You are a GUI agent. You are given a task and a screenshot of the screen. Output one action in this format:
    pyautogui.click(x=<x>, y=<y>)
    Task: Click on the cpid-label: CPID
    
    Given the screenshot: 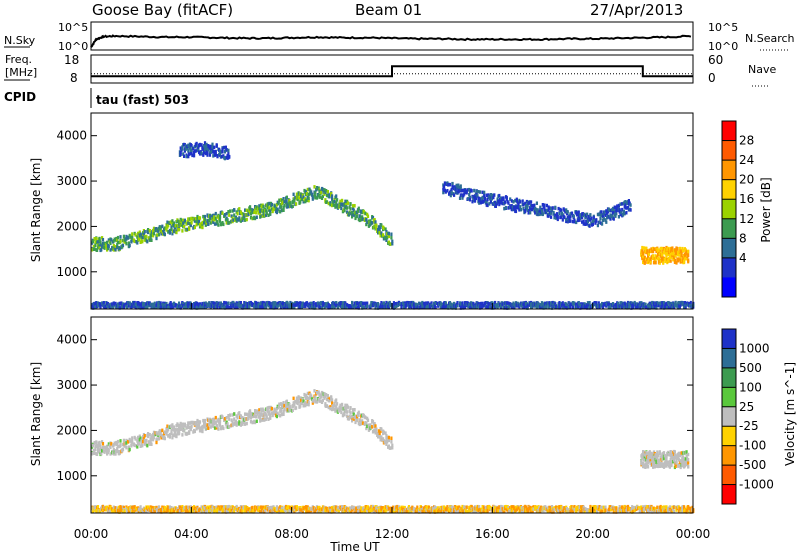 What is the action you would take?
    pyautogui.click(x=20, y=97)
    